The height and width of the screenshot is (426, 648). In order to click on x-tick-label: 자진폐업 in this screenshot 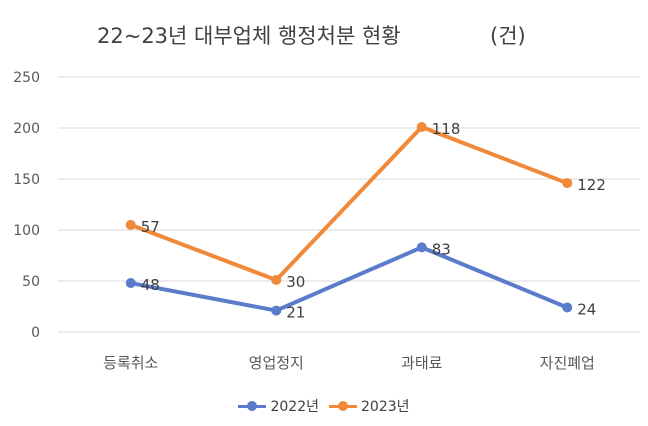, I will do `click(567, 363)`.